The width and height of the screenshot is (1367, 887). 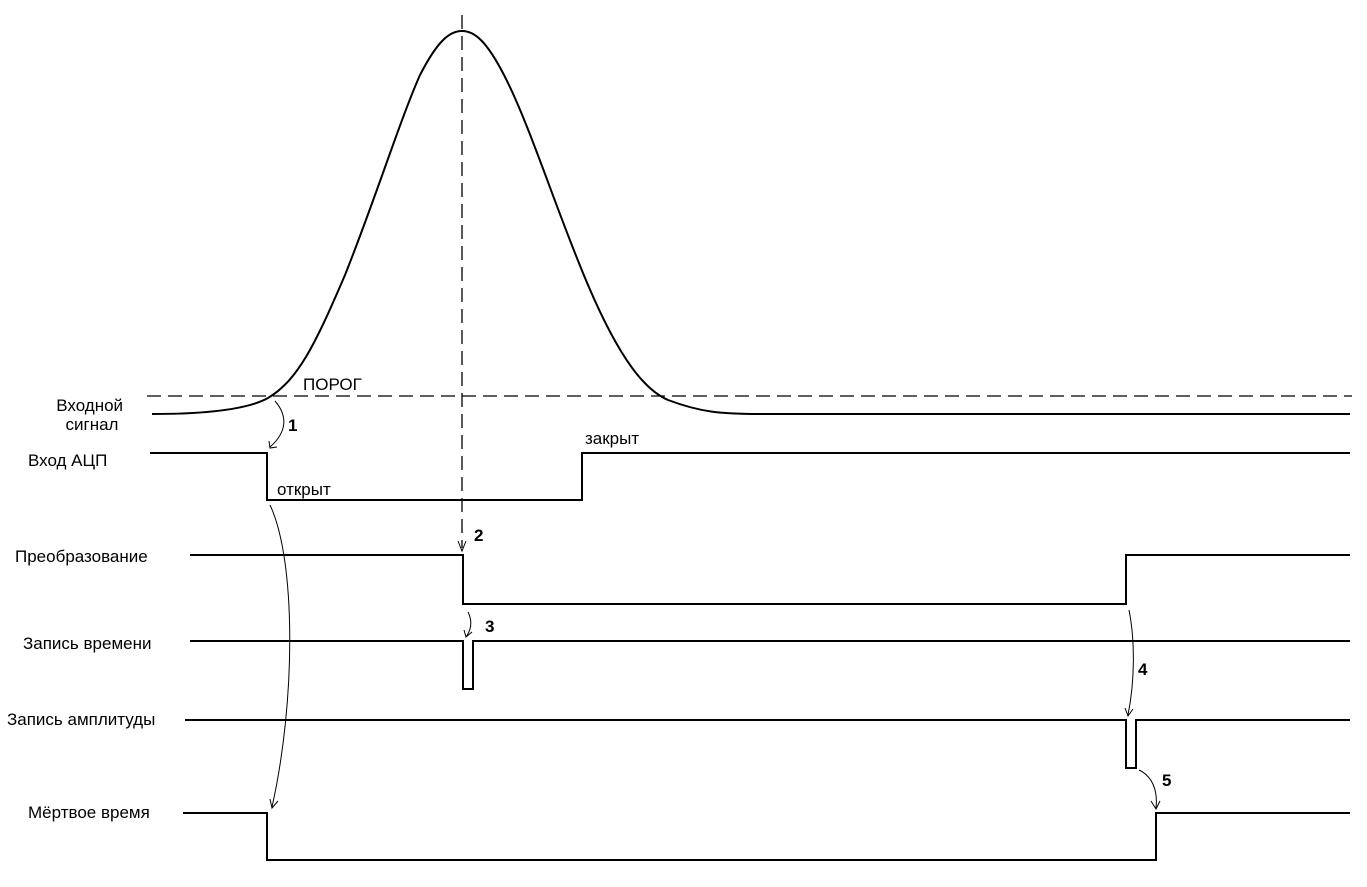 What do you see at coordinates (770, 665) in the screenshot?
I see `time-record-trace` at bounding box center [770, 665].